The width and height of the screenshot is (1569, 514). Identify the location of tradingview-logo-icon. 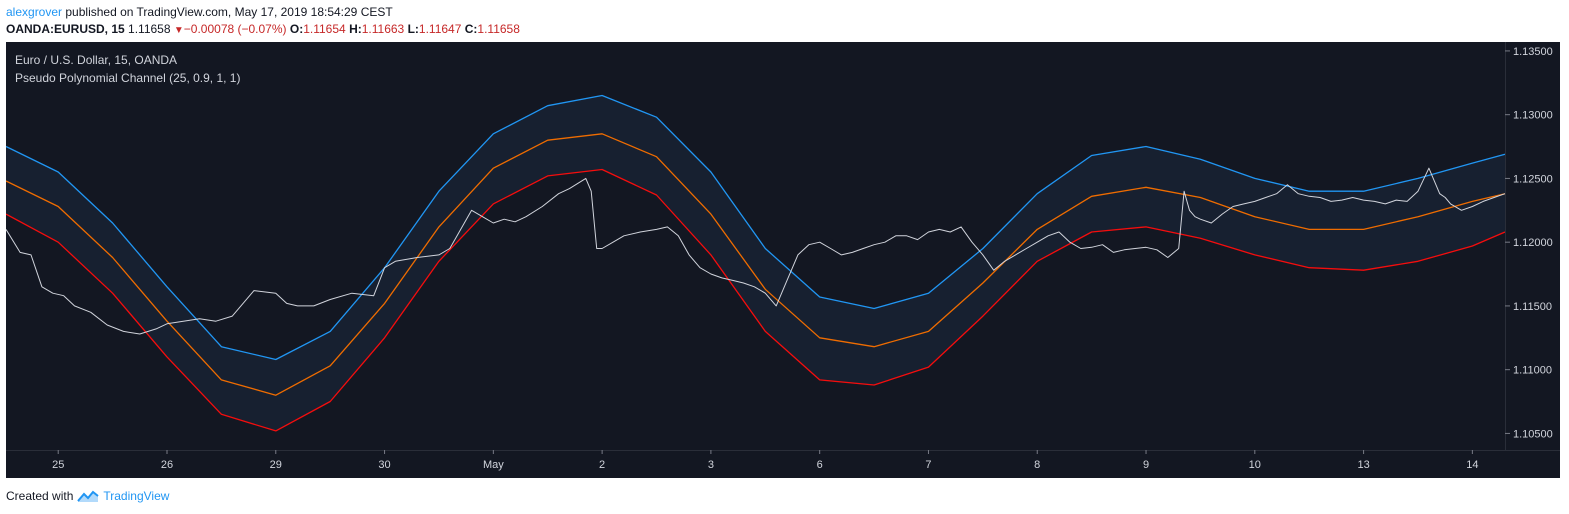
(88, 496).